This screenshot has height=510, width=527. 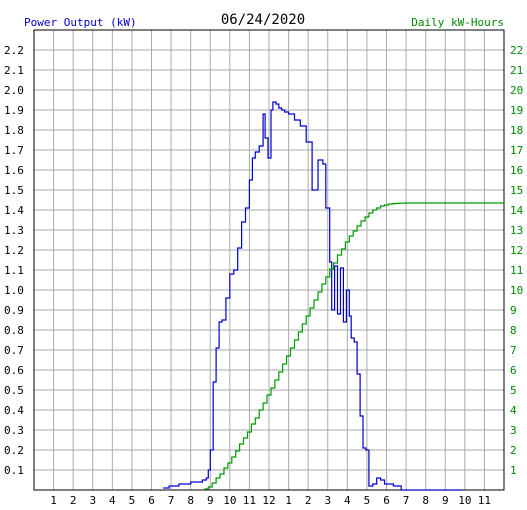 I want to click on right-tick-label: 1, so click(x=513, y=470).